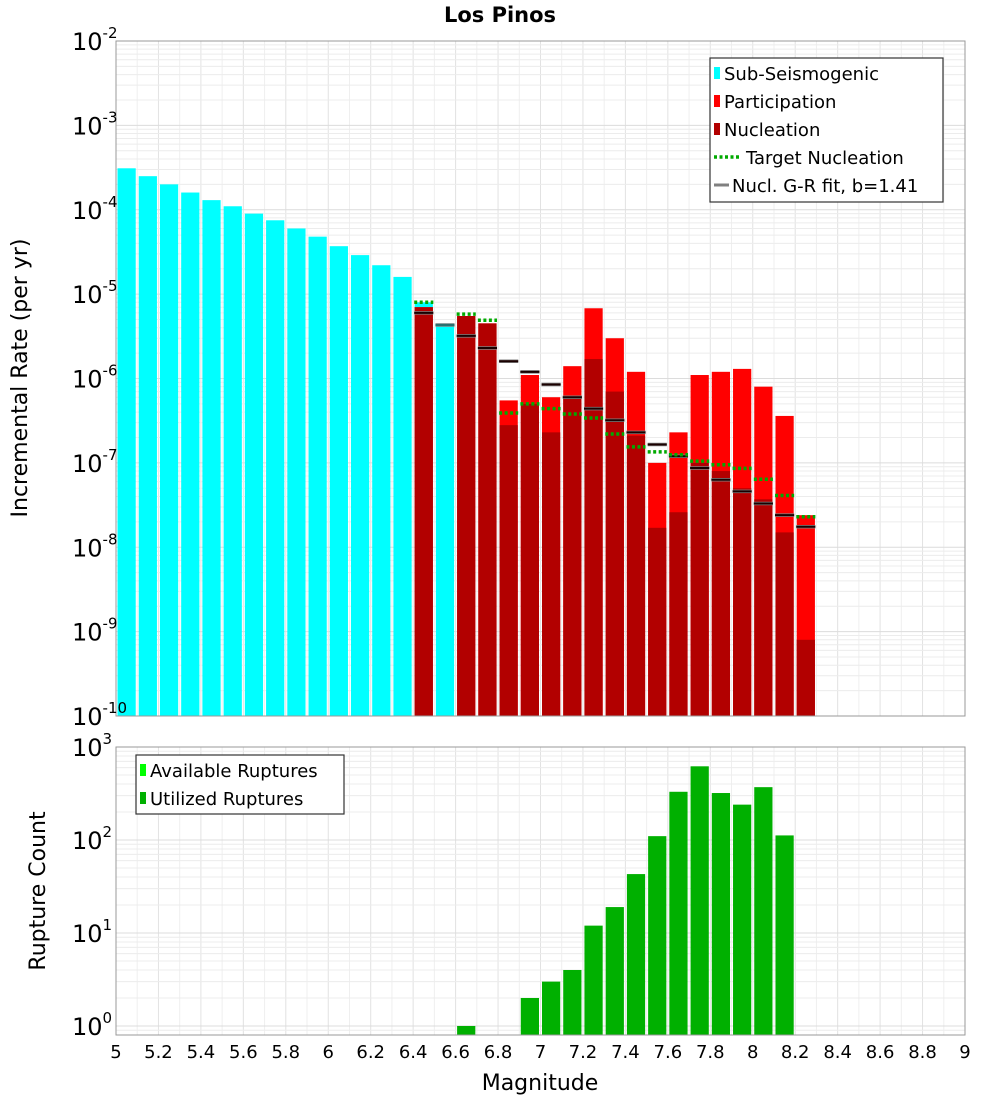 Image resolution: width=1000 pixels, height=1100 pixels. What do you see at coordinates (625, 1052) in the screenshot?
I see `x-tick-label: 7.4` at bounding box center [625, 1052].